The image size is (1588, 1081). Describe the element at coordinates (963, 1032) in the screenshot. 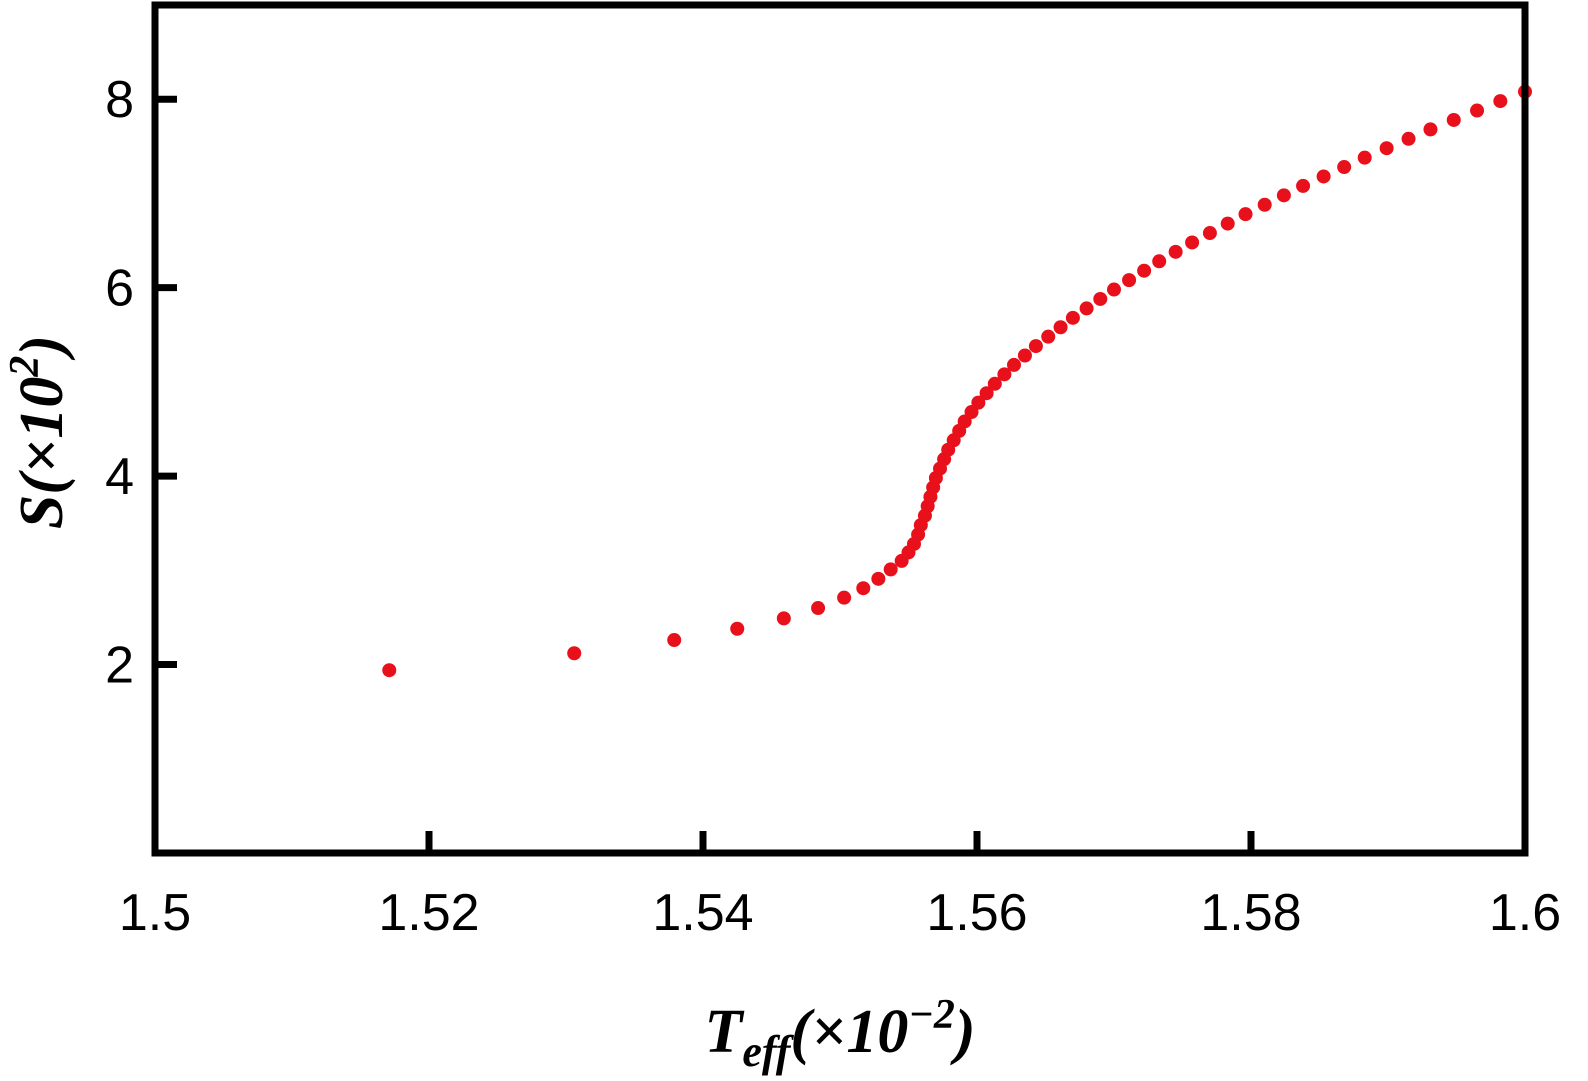

I see `x-axis-close: )` at that location.